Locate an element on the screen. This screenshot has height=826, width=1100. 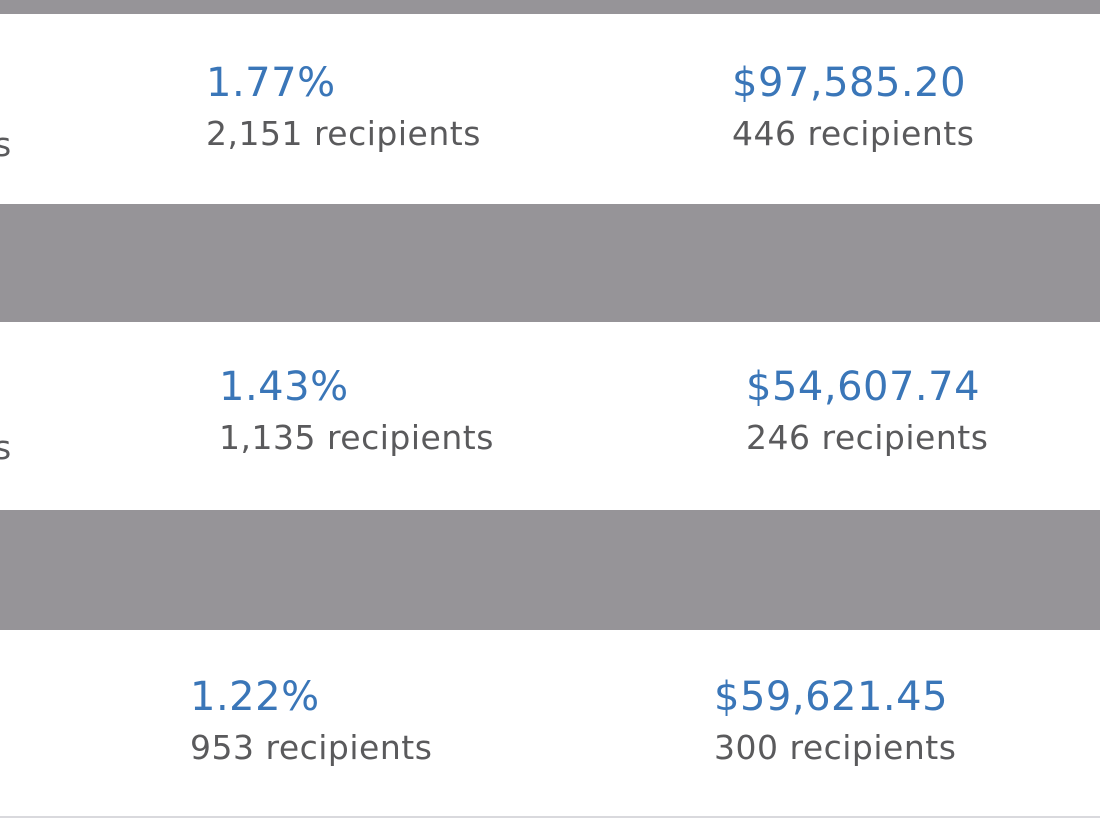
rate-cell: 1.77% 2,151 recipients is located at coordinates (343, 107).